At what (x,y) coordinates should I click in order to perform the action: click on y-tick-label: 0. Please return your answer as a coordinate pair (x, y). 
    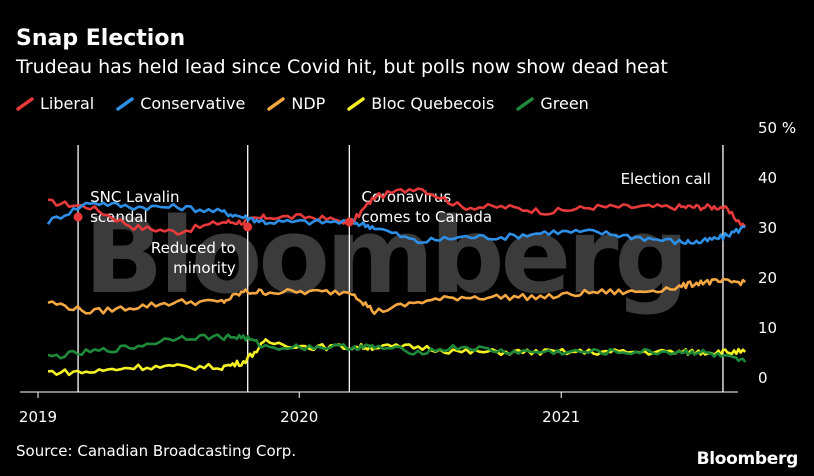
    Looking at the image, I should click on (763, 378).